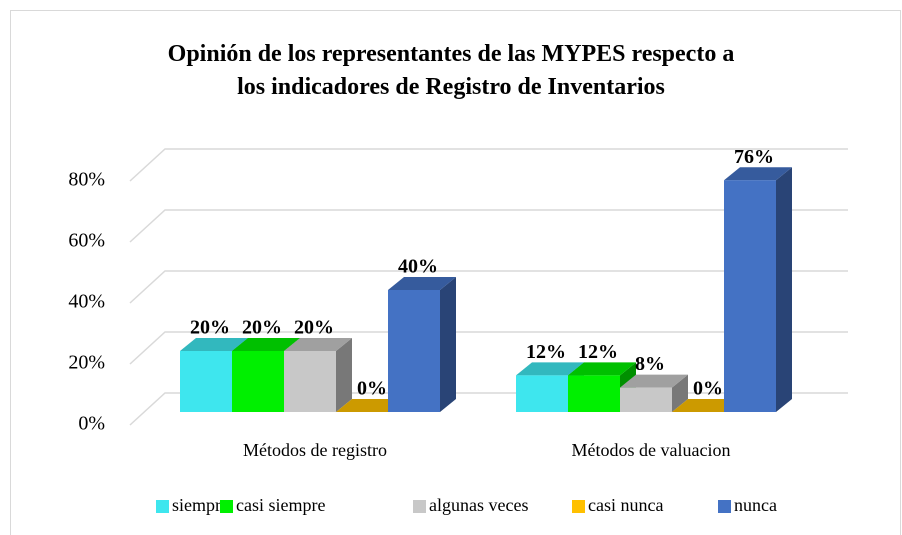 The width and height of the screenshot is (902, 535). What do you see at coordinates (86, 302) in the screenshot?
I see `y-tick-label: 40%` at bounding box center [86, 302].